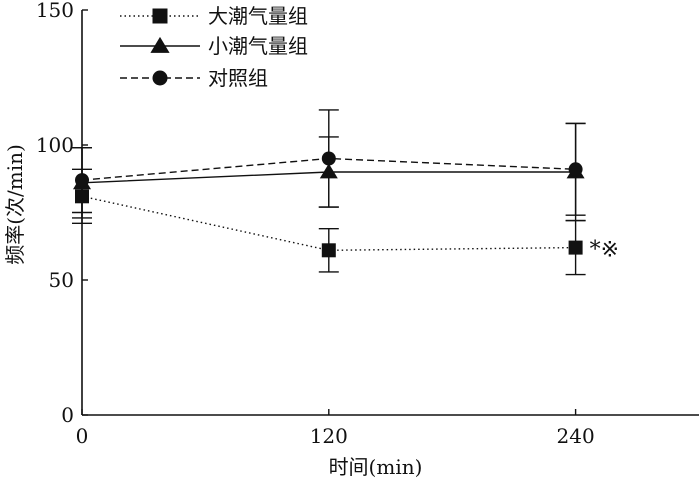 This screenshot has width=700, height=490. Describe the element at coordinates (376, 467) in the screenshot. I see `x-axis-label: 时间(min)` at that location.